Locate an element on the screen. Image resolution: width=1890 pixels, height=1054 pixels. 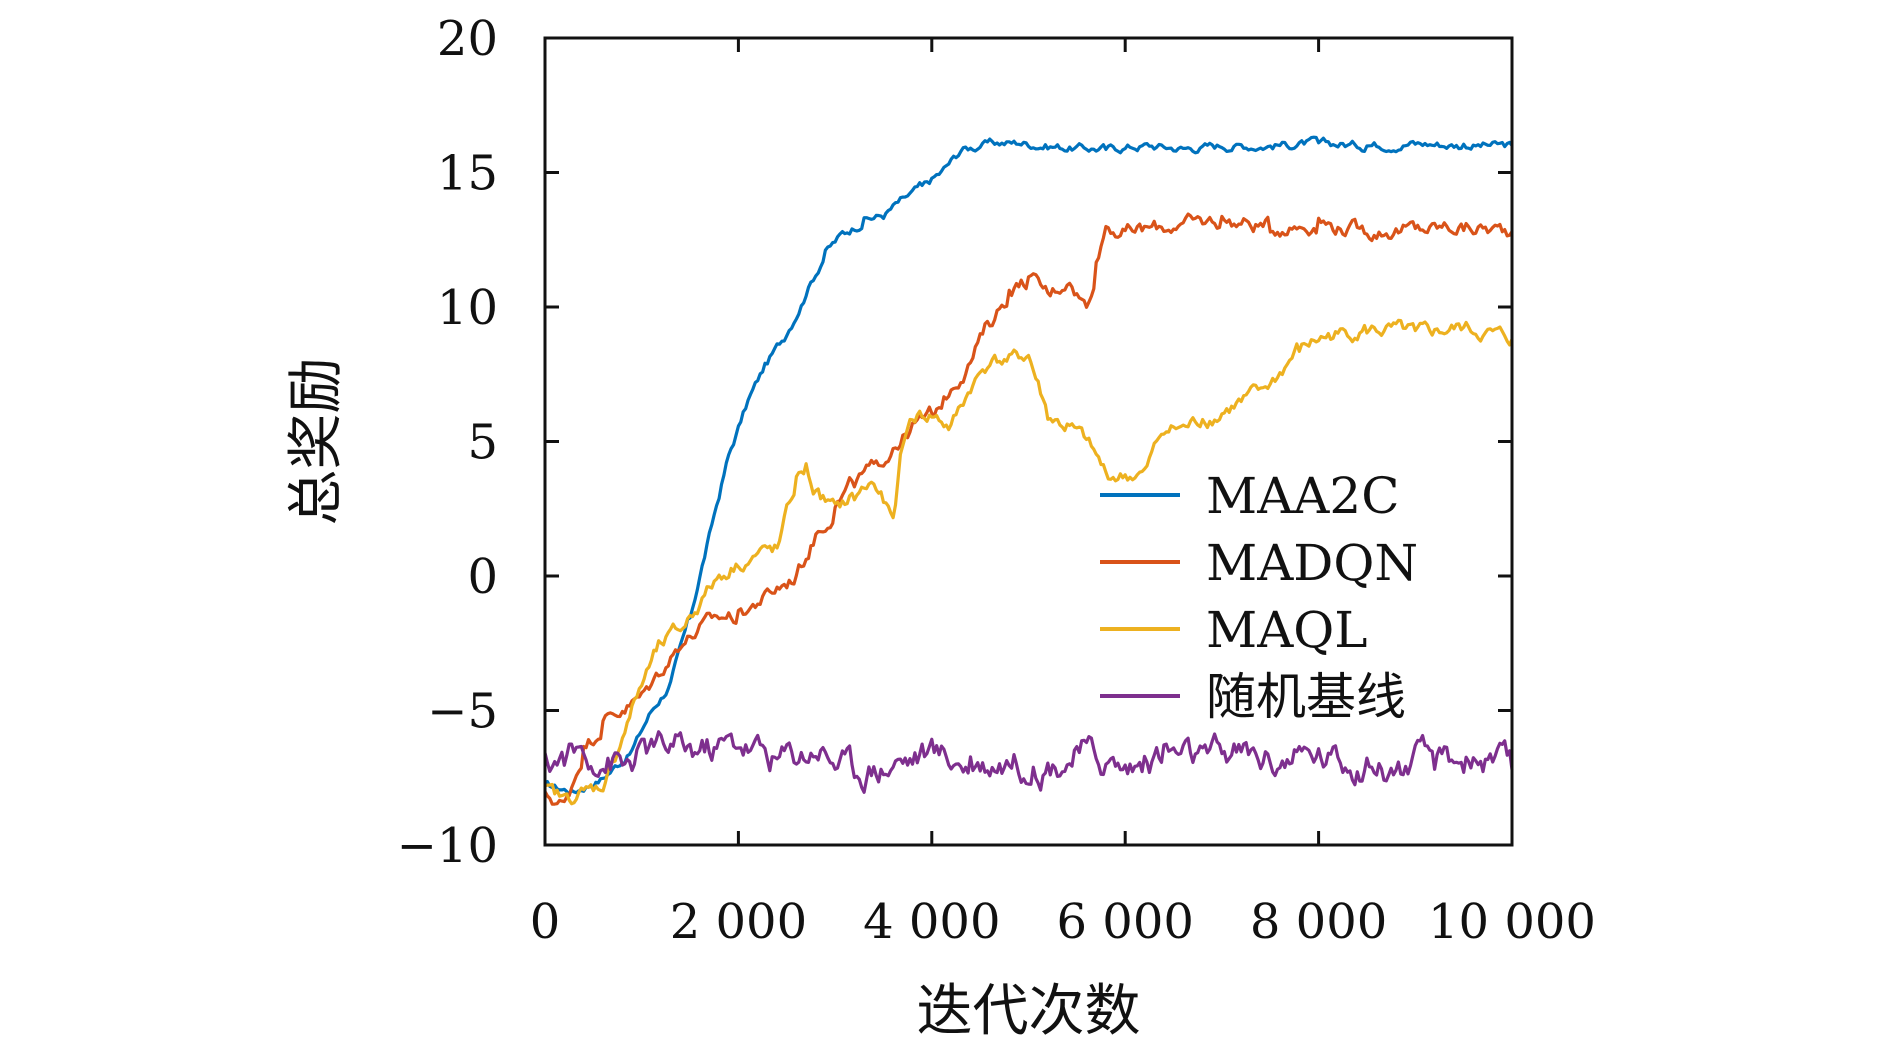
y-tick-label: −5 is located at coordinates (462, 712).